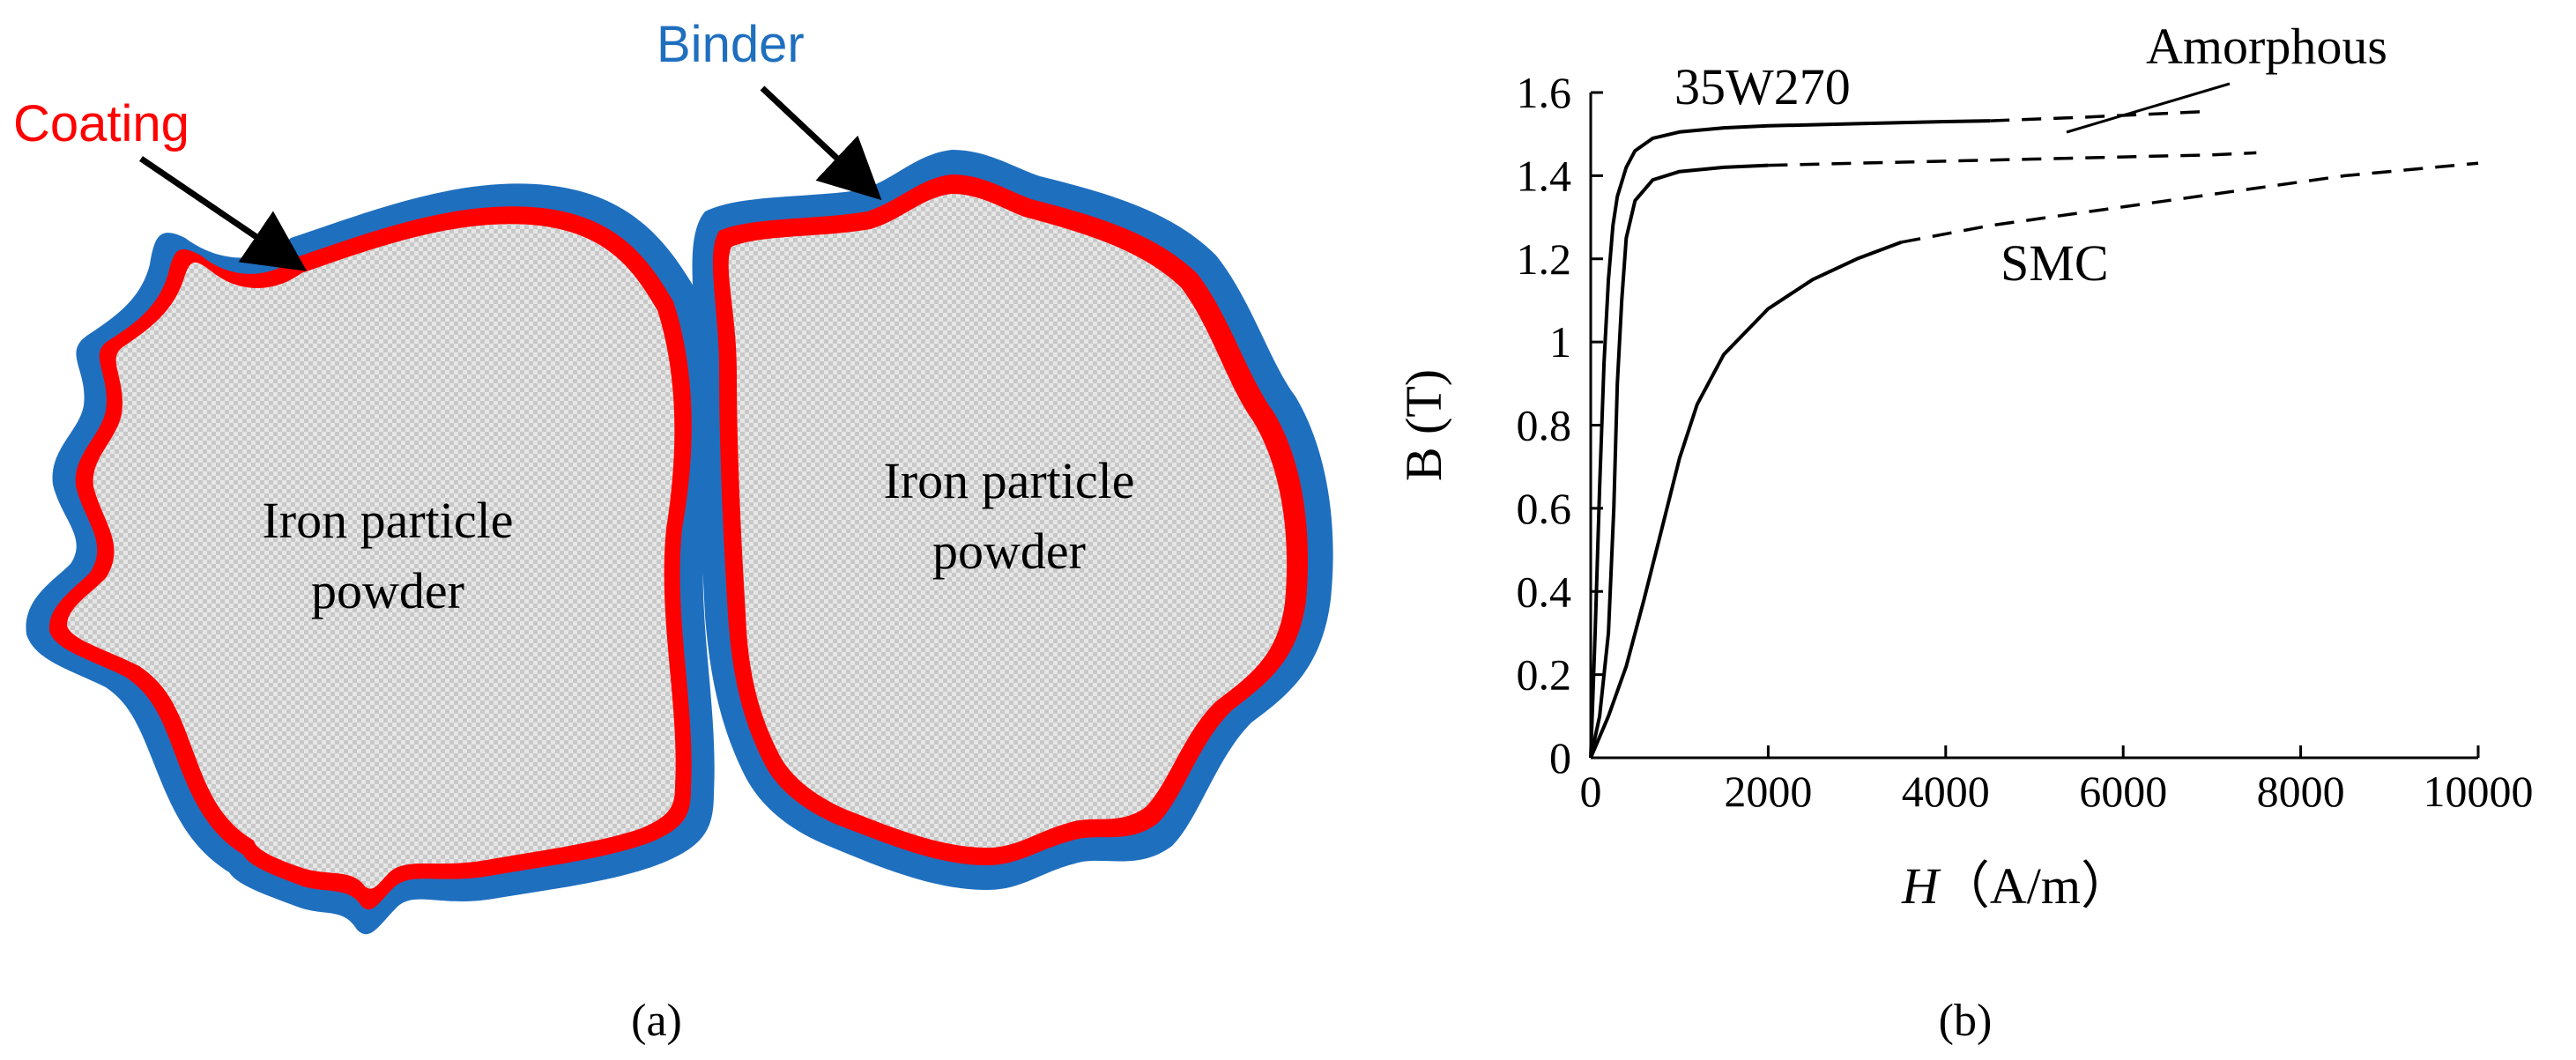 Image resolution: width=2576 pixels, height=1060 pixels. Describe the element at coordinates (2190, 202) in the screenshot. I see `series-smc-dashed` at that location.